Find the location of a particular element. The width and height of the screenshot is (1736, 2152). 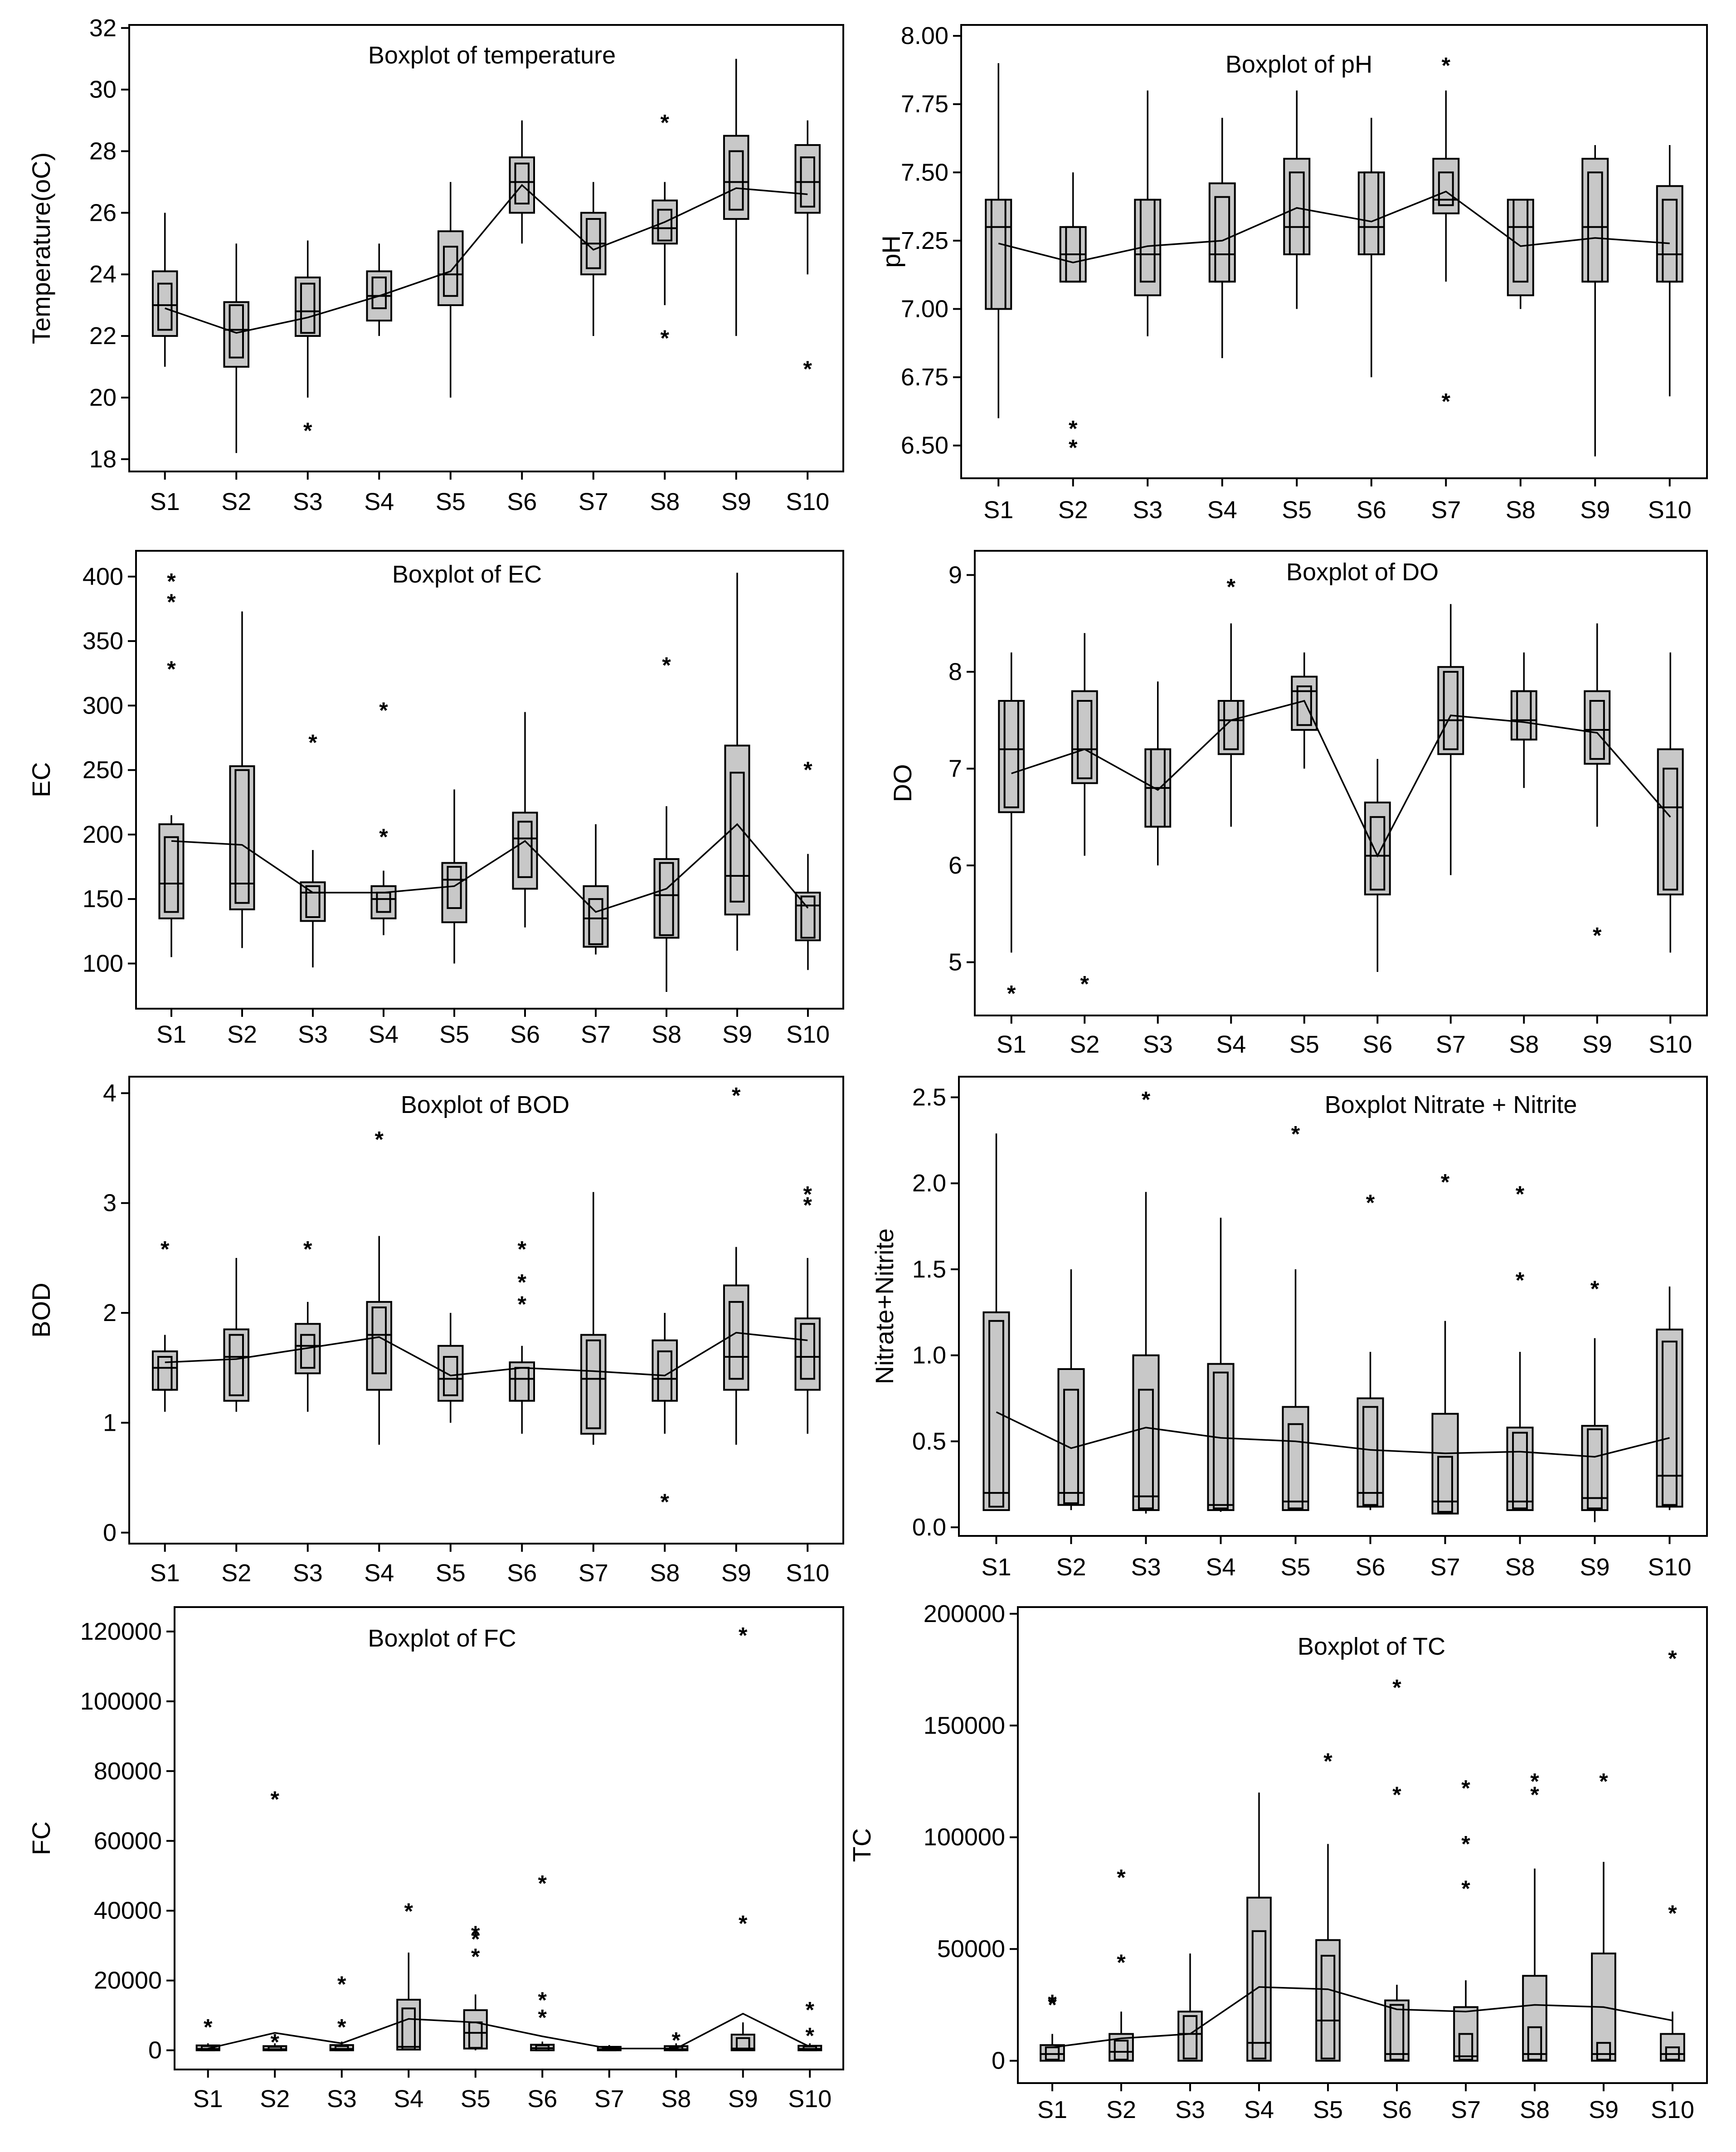

box-S1: *** is located at coordinates (171, 763).